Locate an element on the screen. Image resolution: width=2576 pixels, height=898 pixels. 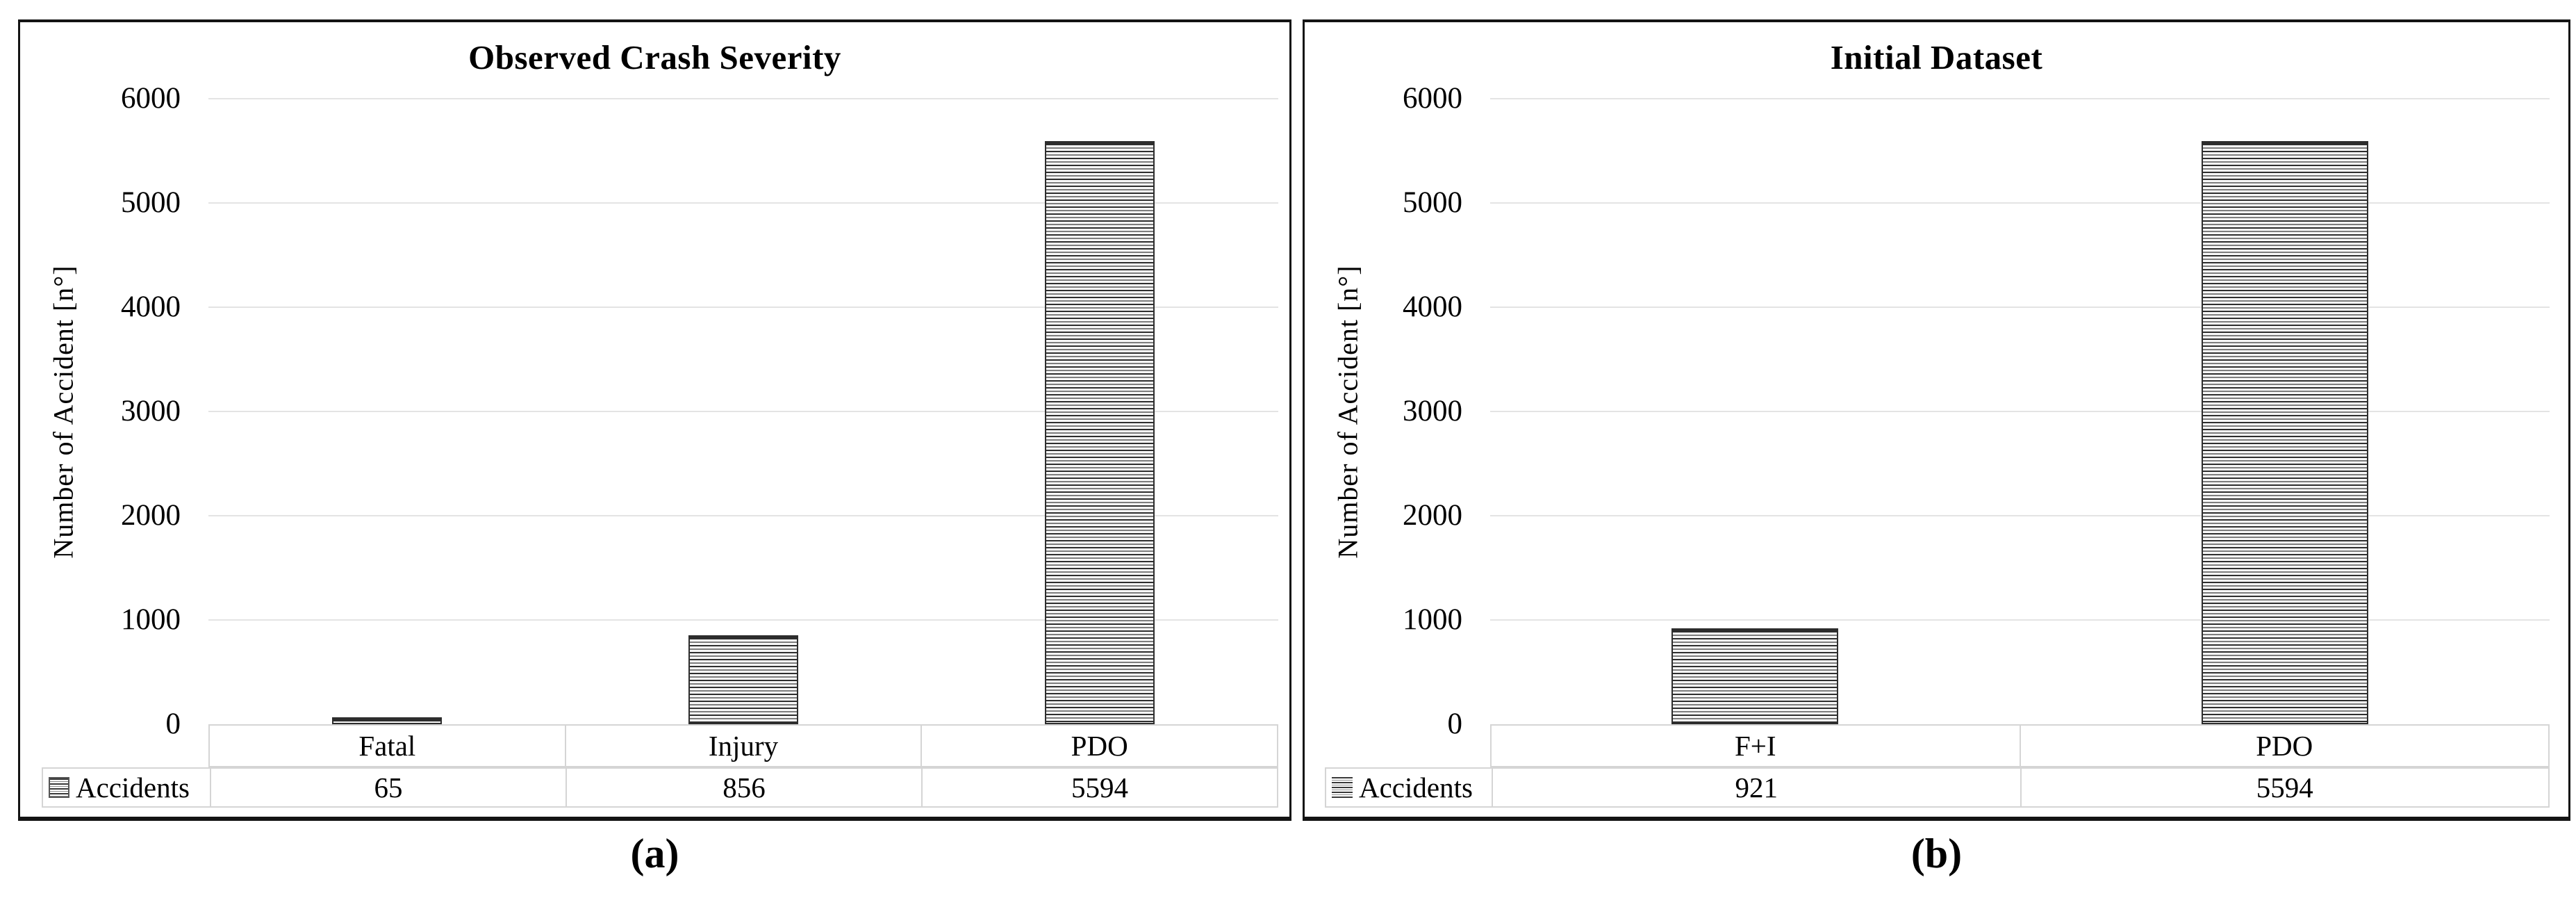
data-table-row: Accidents 65 856 5594 is located at coordinates (660, 787).